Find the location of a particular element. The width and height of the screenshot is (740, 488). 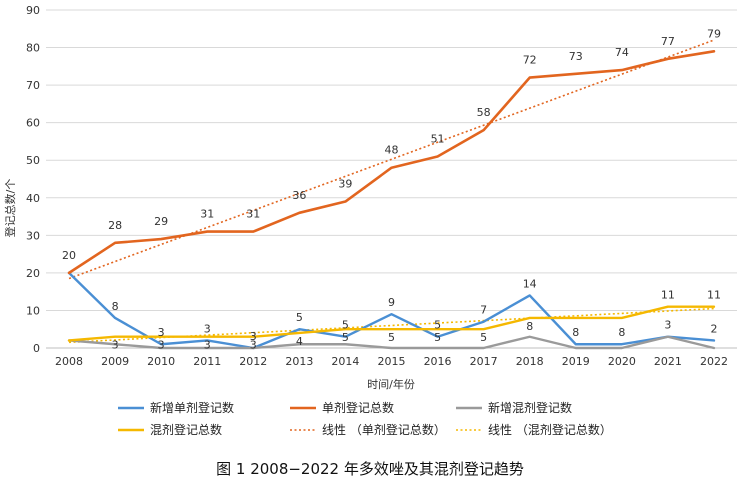

y-axis-title: 登记总数/个 is located at coordinates (10, 208).